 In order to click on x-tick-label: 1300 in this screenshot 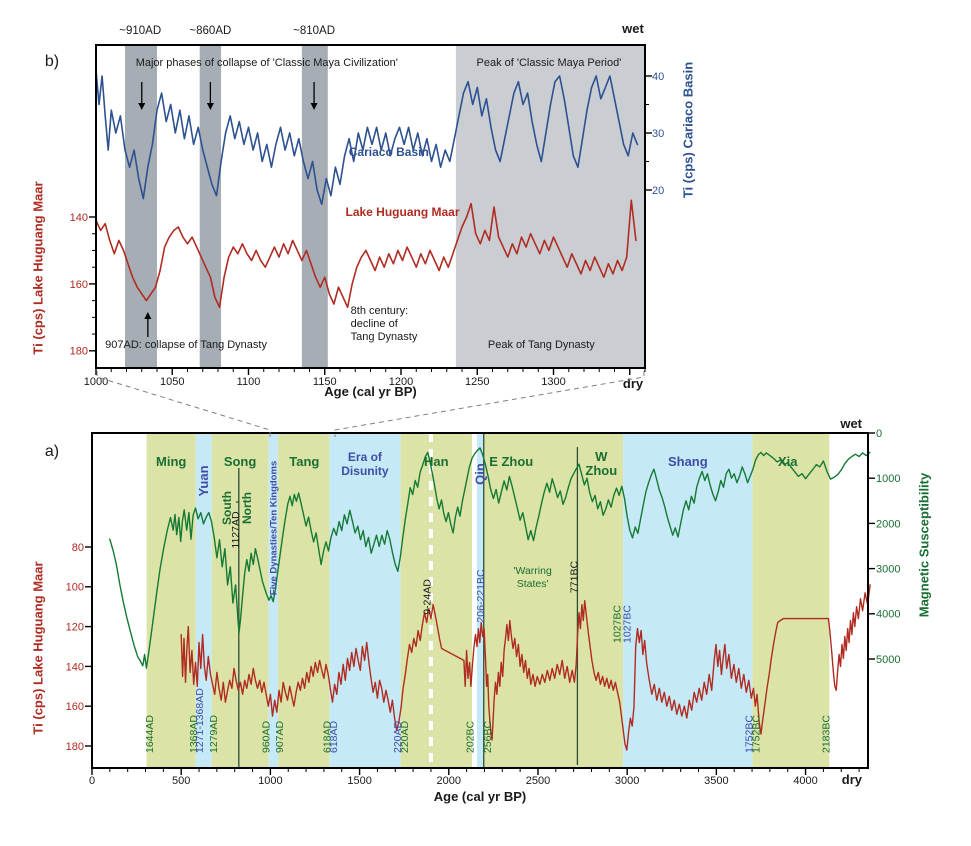, I will do `click(553, 382)`.